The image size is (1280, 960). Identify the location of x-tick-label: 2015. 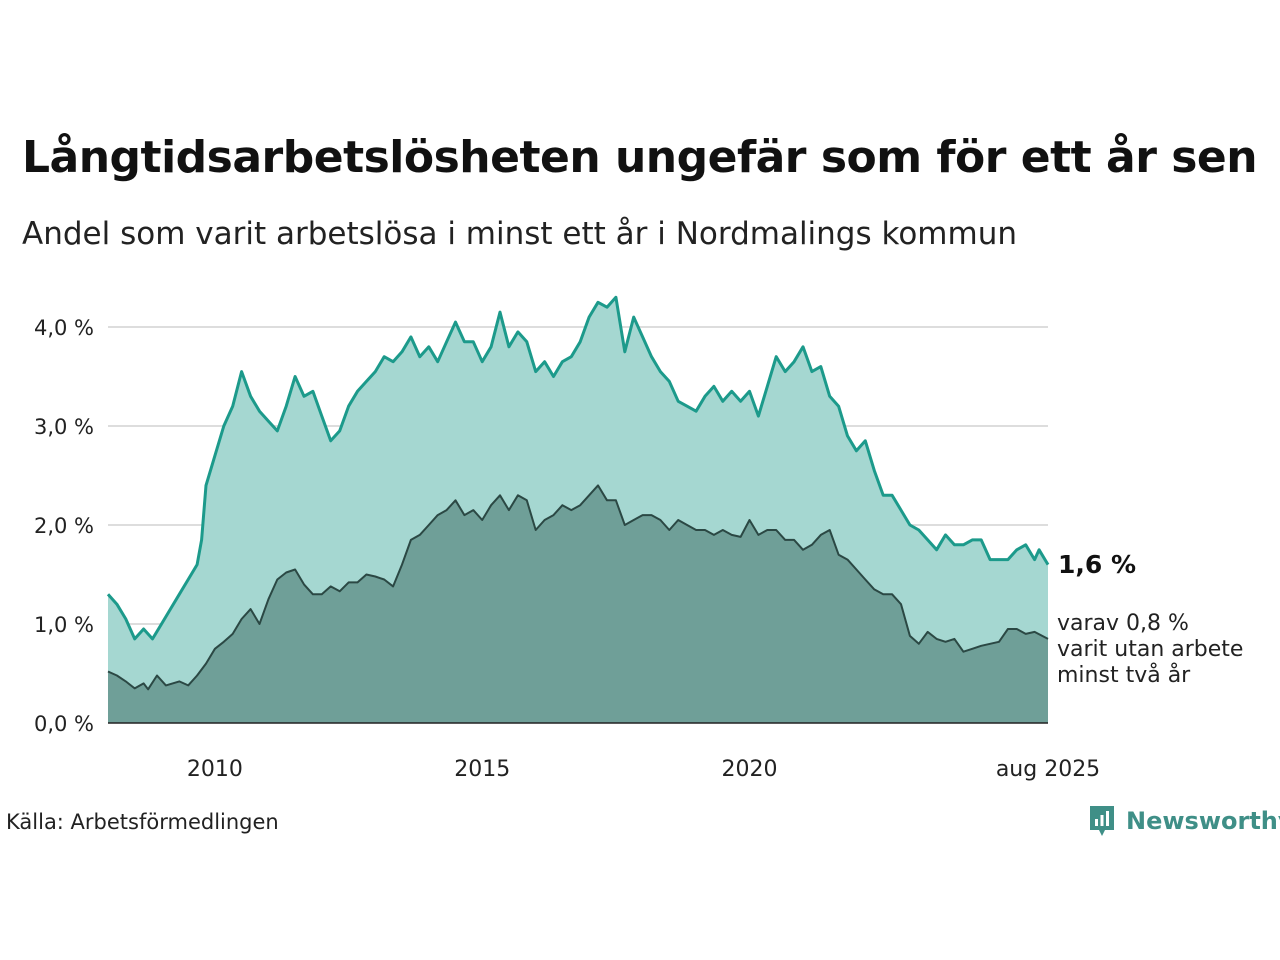
(482, 769).